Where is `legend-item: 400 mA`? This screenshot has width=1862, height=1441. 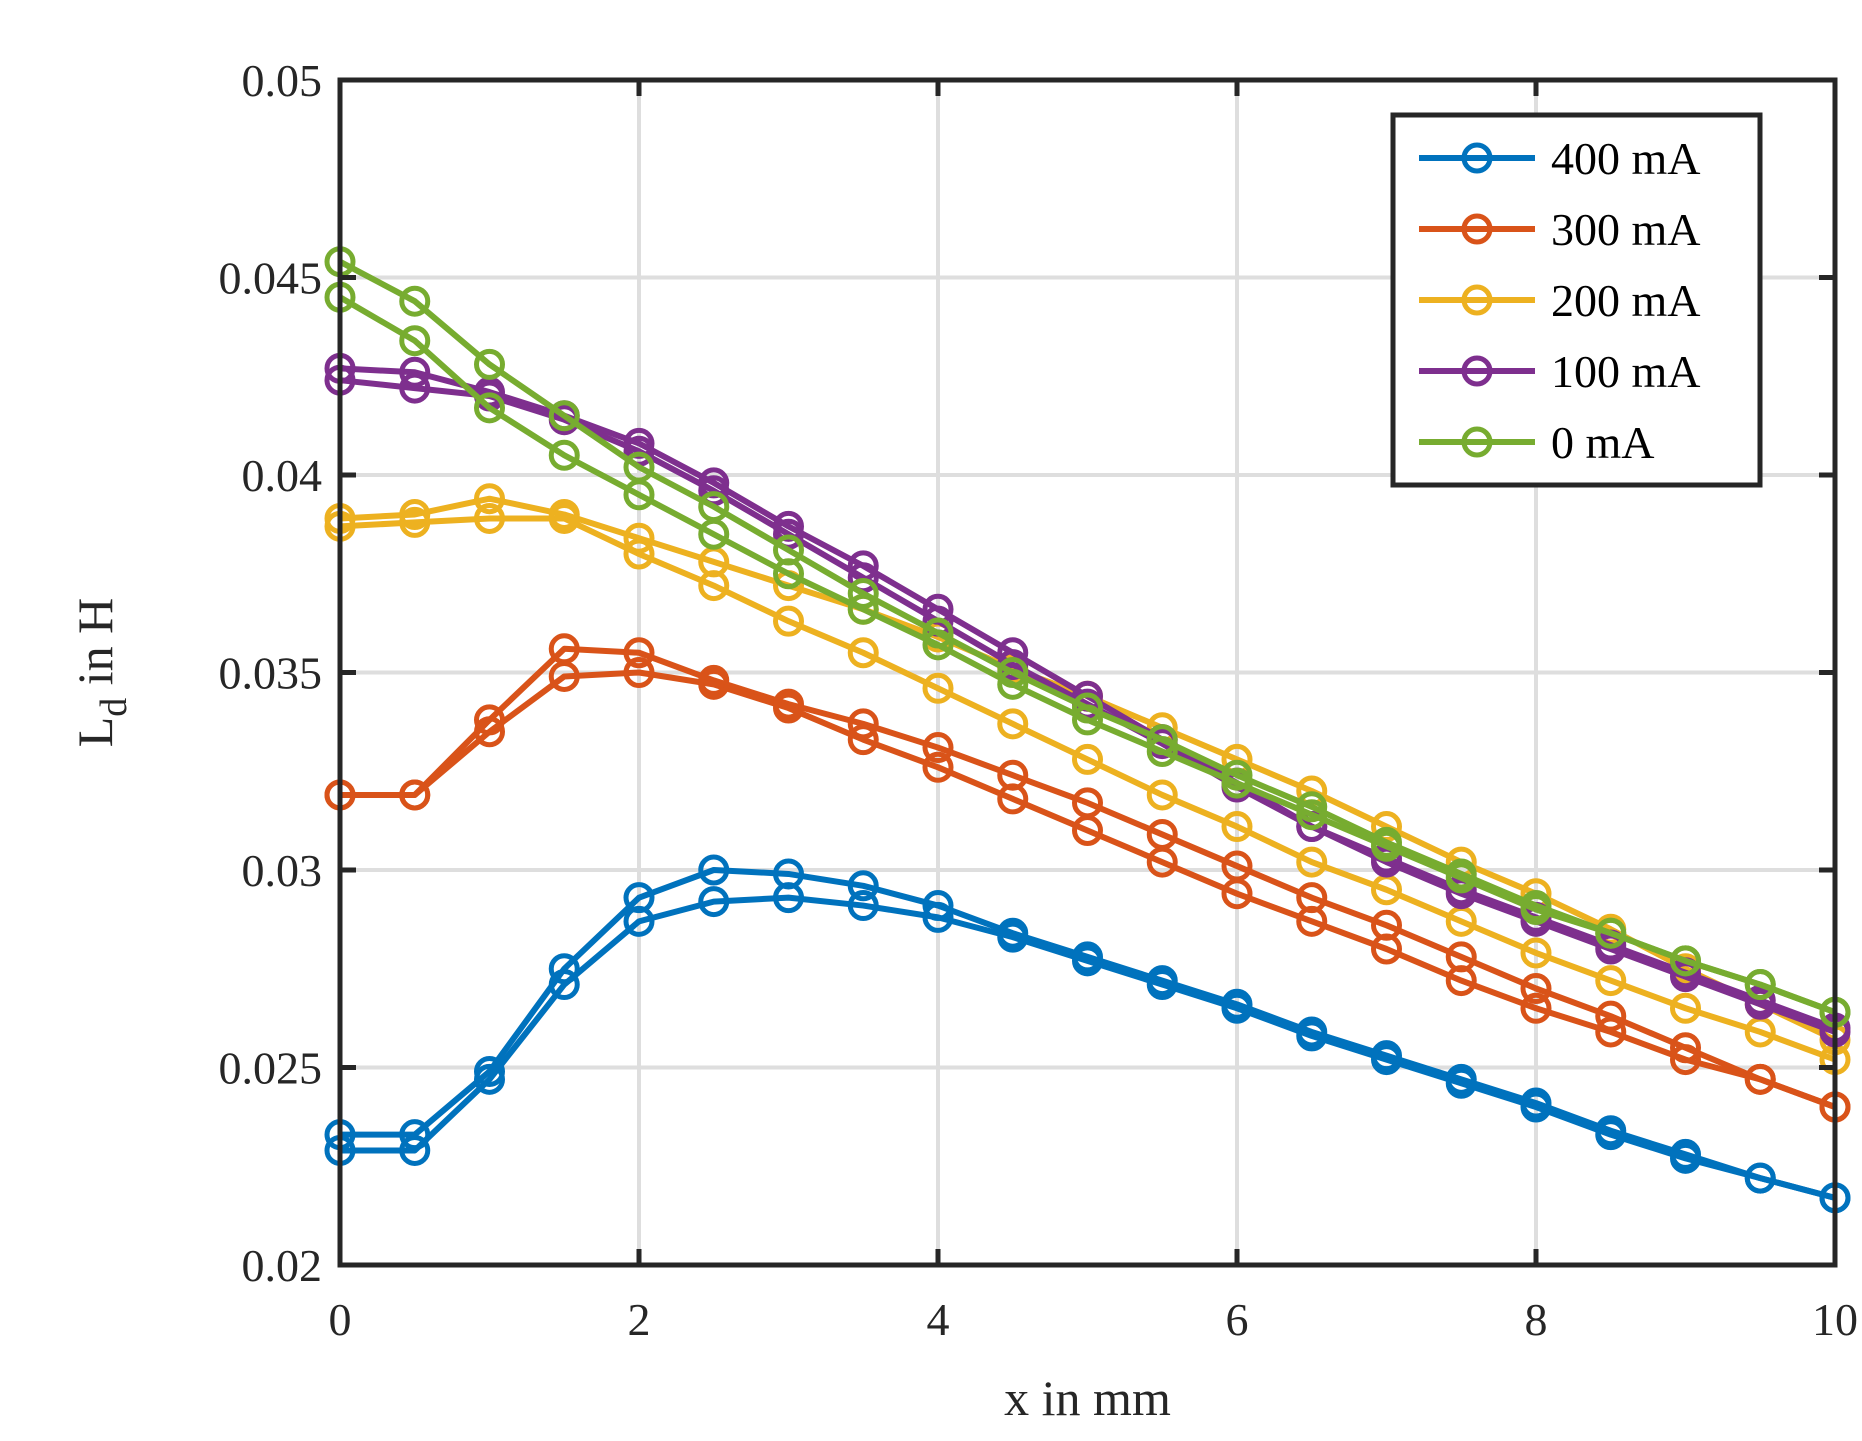
legend-item: 400 mA is located at coordinates (1560, 158).